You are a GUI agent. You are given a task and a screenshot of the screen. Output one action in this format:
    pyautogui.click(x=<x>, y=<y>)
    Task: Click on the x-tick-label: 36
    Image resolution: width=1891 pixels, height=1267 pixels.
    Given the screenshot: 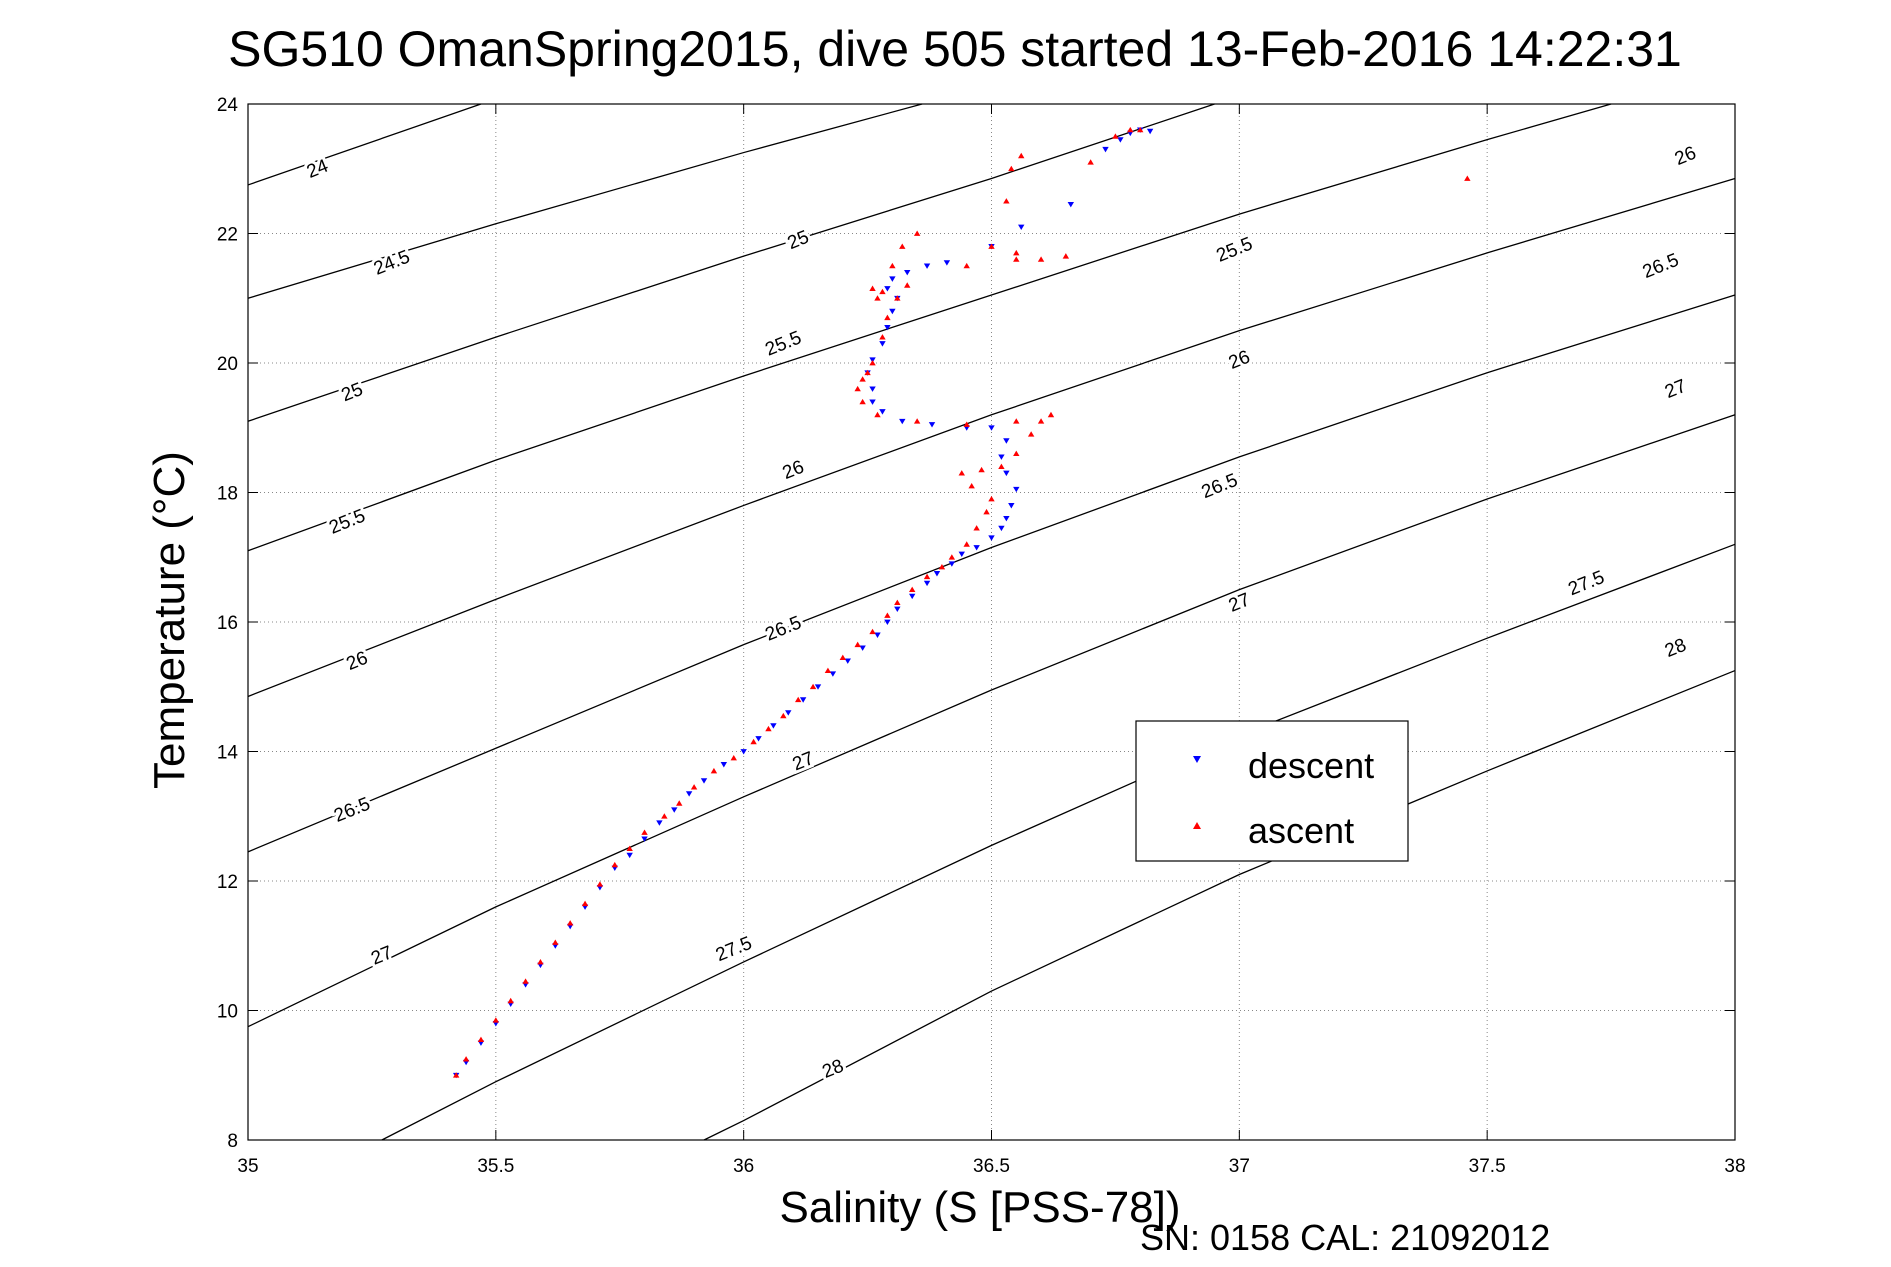 What is the action you would take?
    pyautogui.click(x=743, y=1166)
    